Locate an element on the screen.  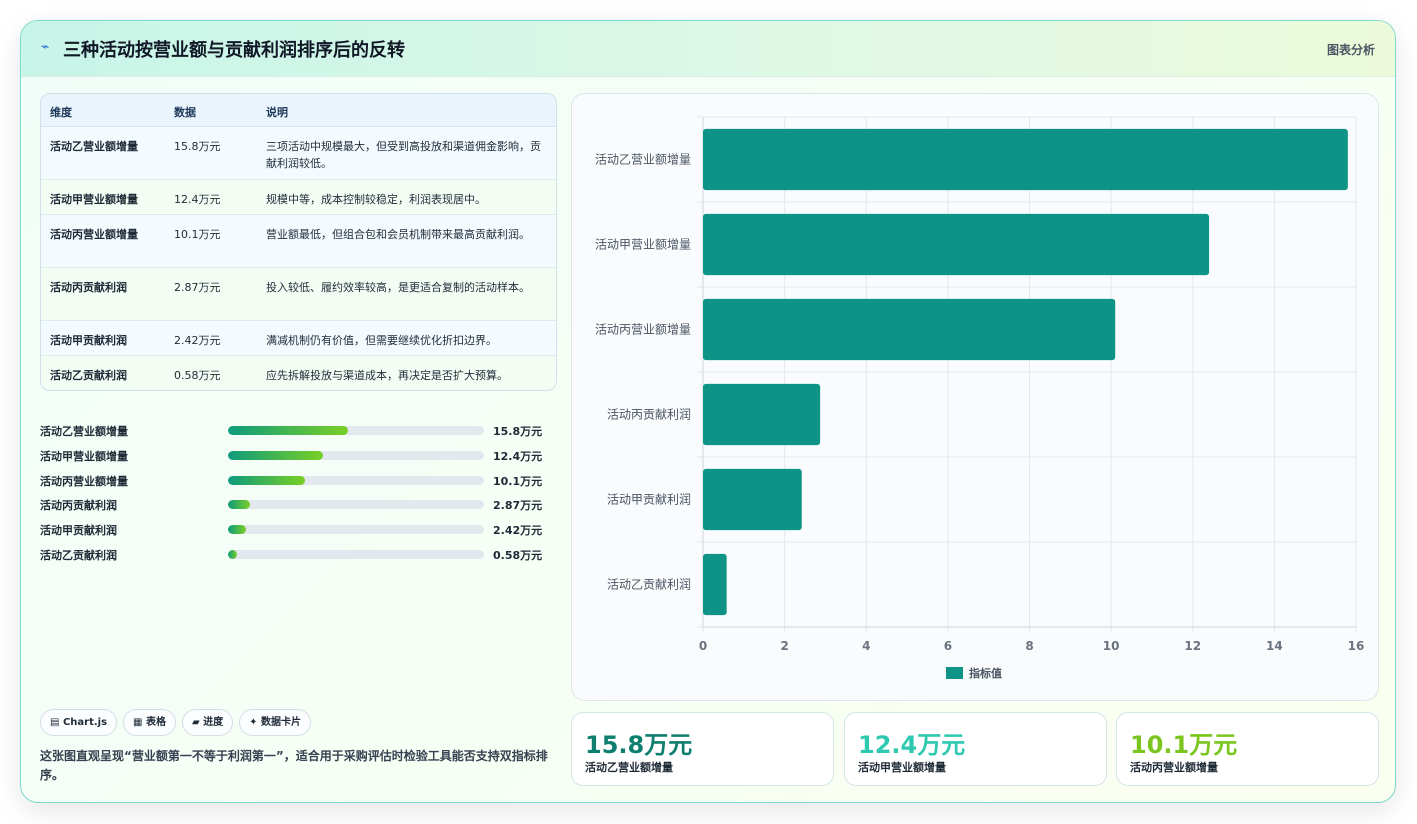
progress-item: 活动甲营业额增量 12.4万元 is located at coordinates (300, 458).